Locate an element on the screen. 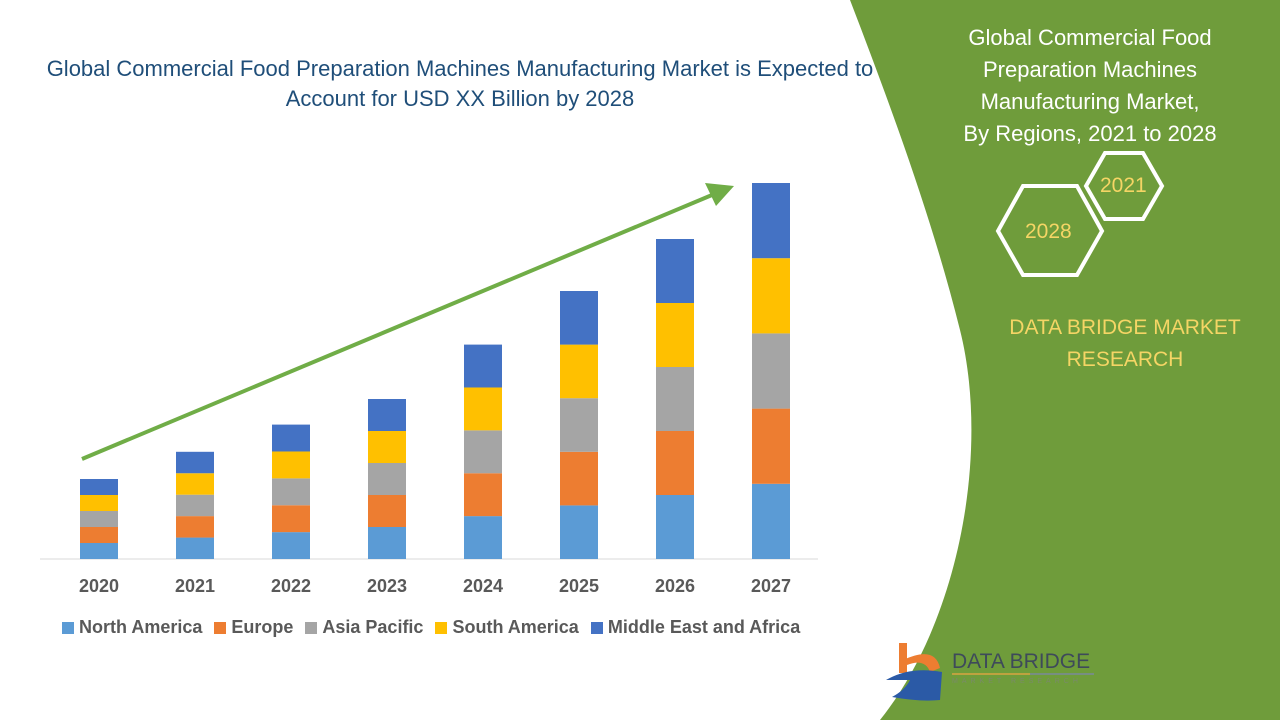  bar-segment-south-america-2027 is located at coordinates (771, 296).